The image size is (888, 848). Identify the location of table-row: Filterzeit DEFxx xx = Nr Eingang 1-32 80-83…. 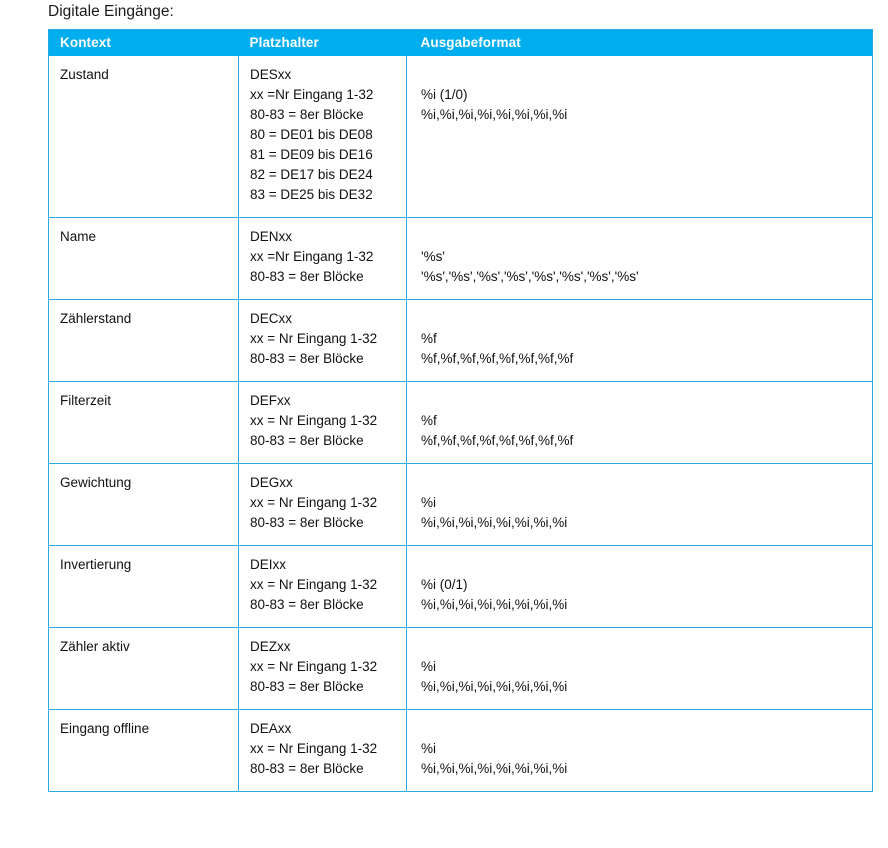
(460, 422).